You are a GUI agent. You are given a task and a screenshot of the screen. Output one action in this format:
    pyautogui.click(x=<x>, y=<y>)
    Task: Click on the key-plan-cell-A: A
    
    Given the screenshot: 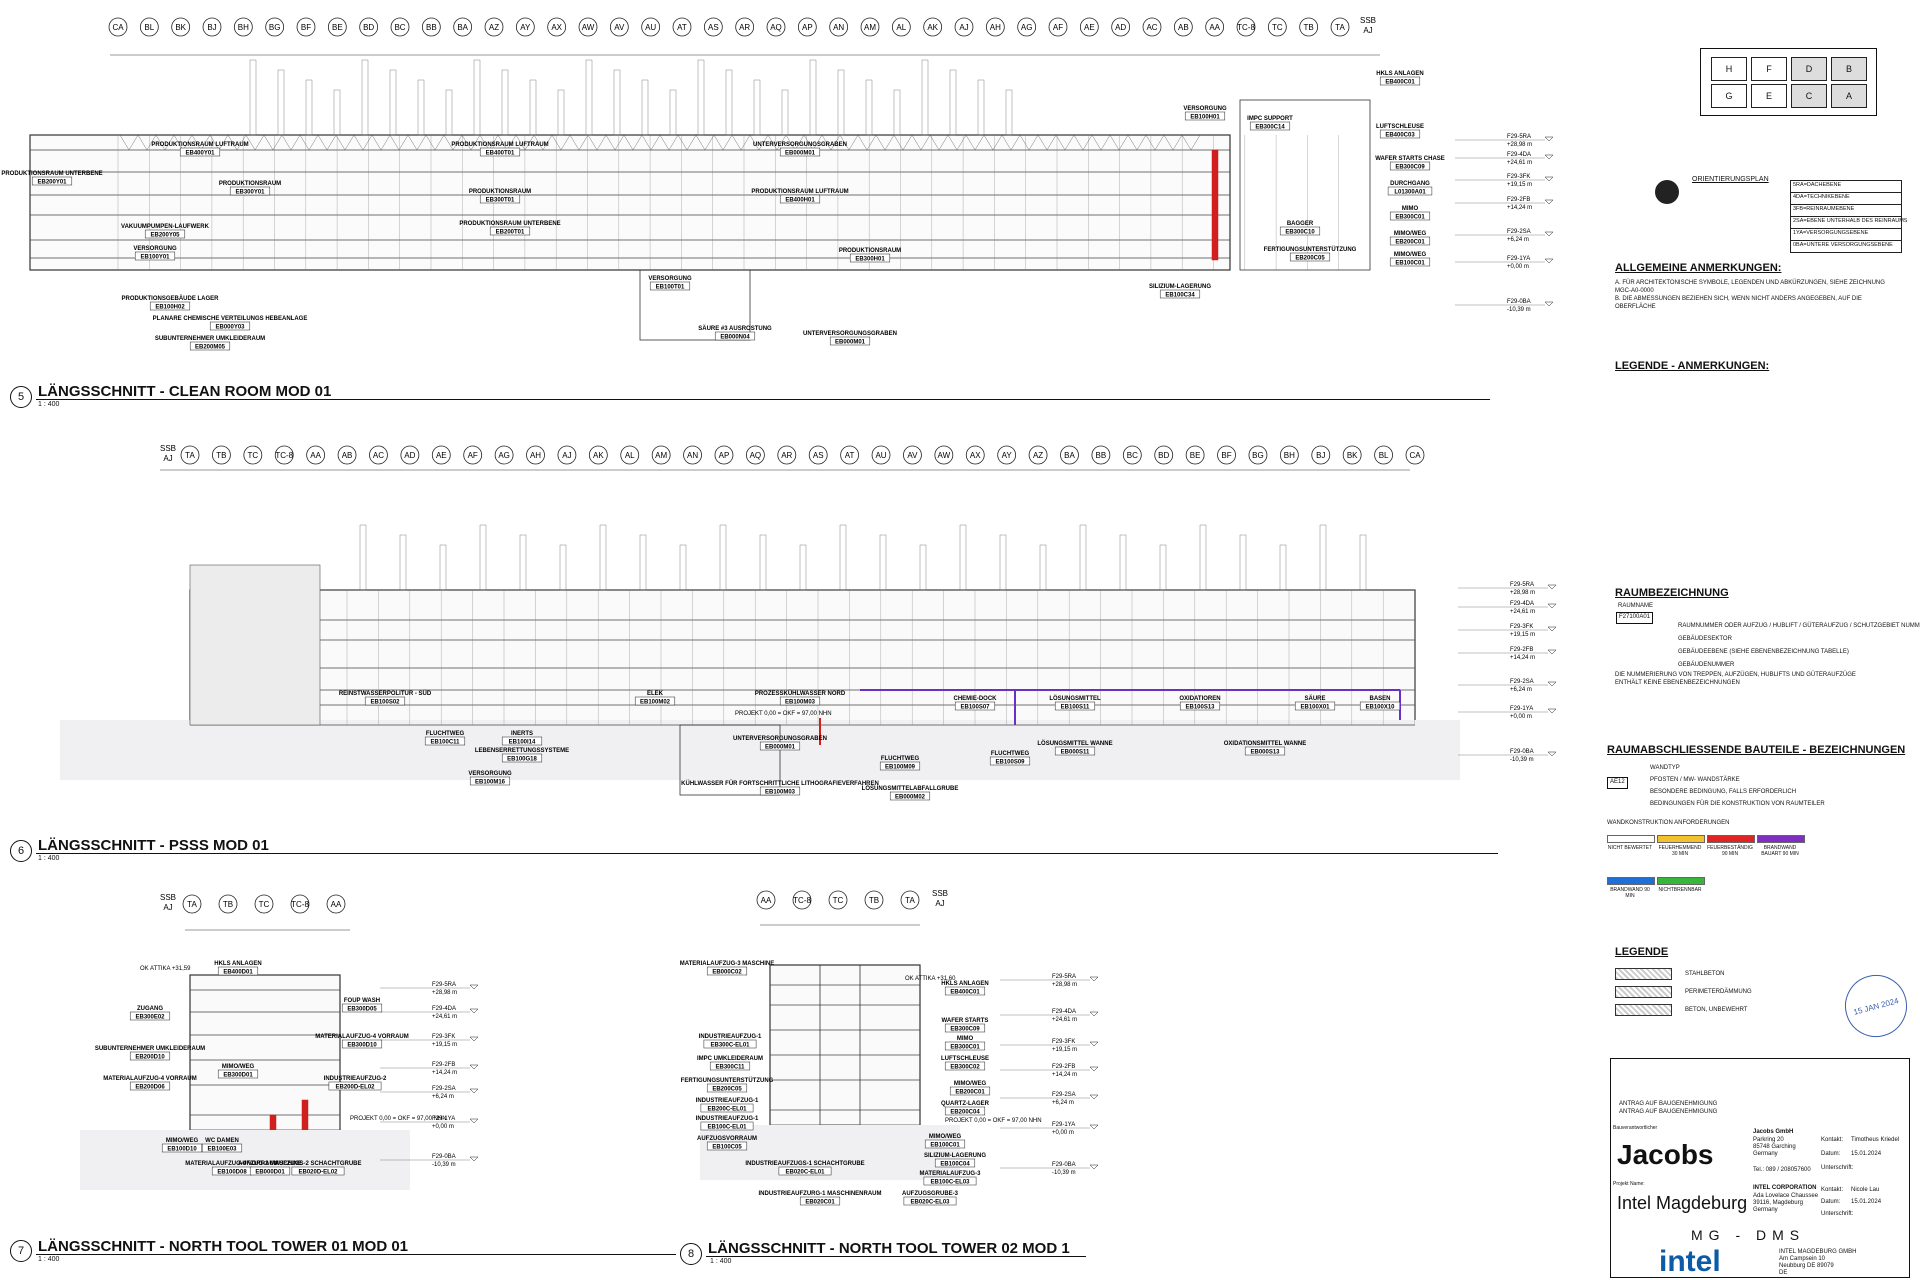 What is the action you would take?
    pyautogui.click(x=1849, y=96)
    